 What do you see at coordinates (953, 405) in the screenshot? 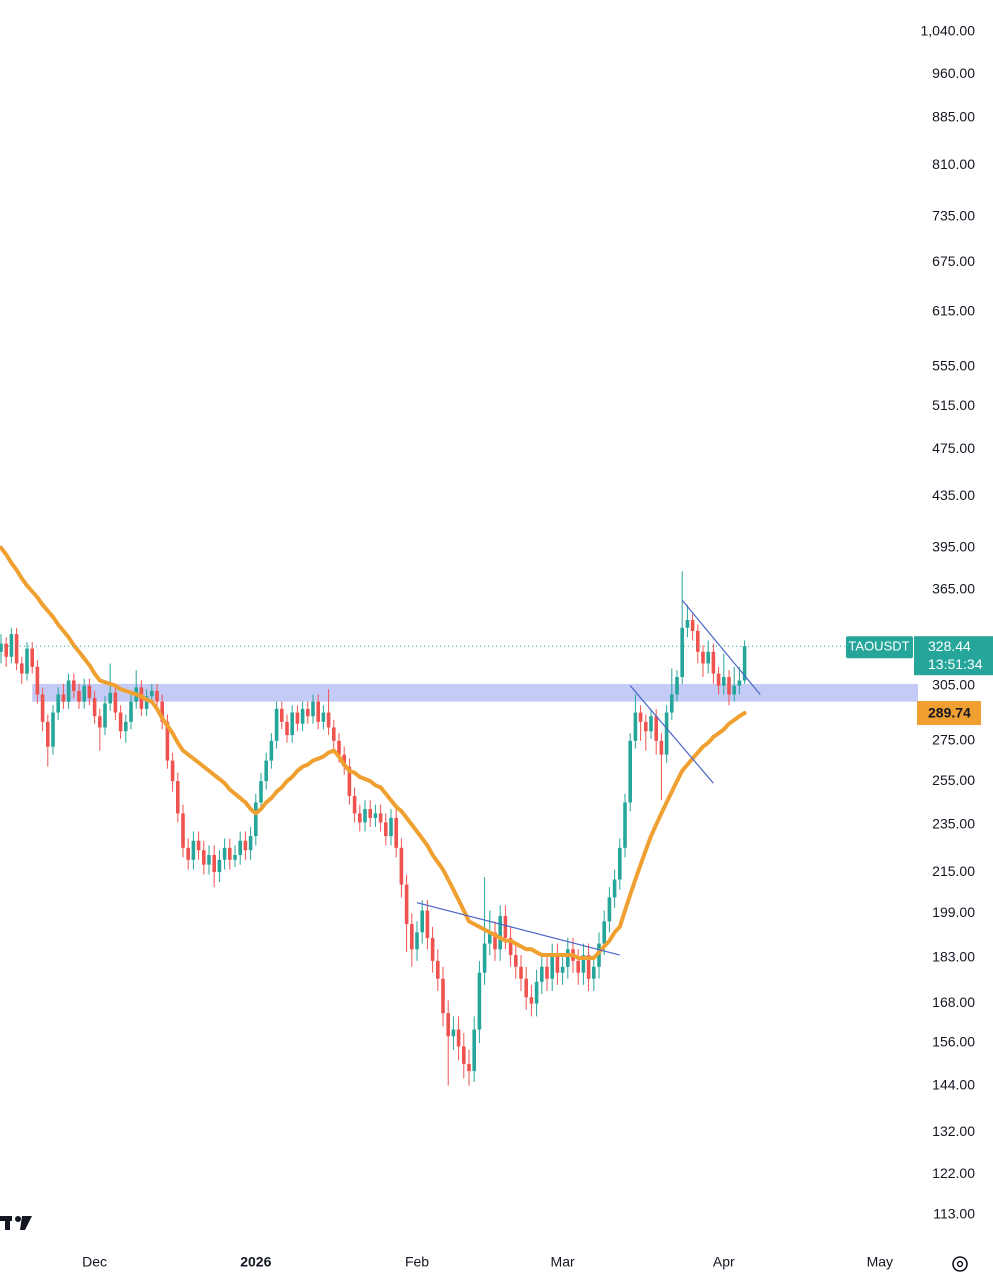
I see `y-tick-label: 515.00` at bounding box center [953, 405].